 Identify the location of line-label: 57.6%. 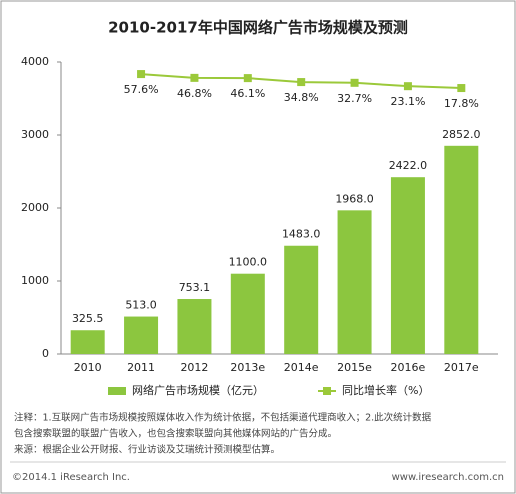
(141, 89).